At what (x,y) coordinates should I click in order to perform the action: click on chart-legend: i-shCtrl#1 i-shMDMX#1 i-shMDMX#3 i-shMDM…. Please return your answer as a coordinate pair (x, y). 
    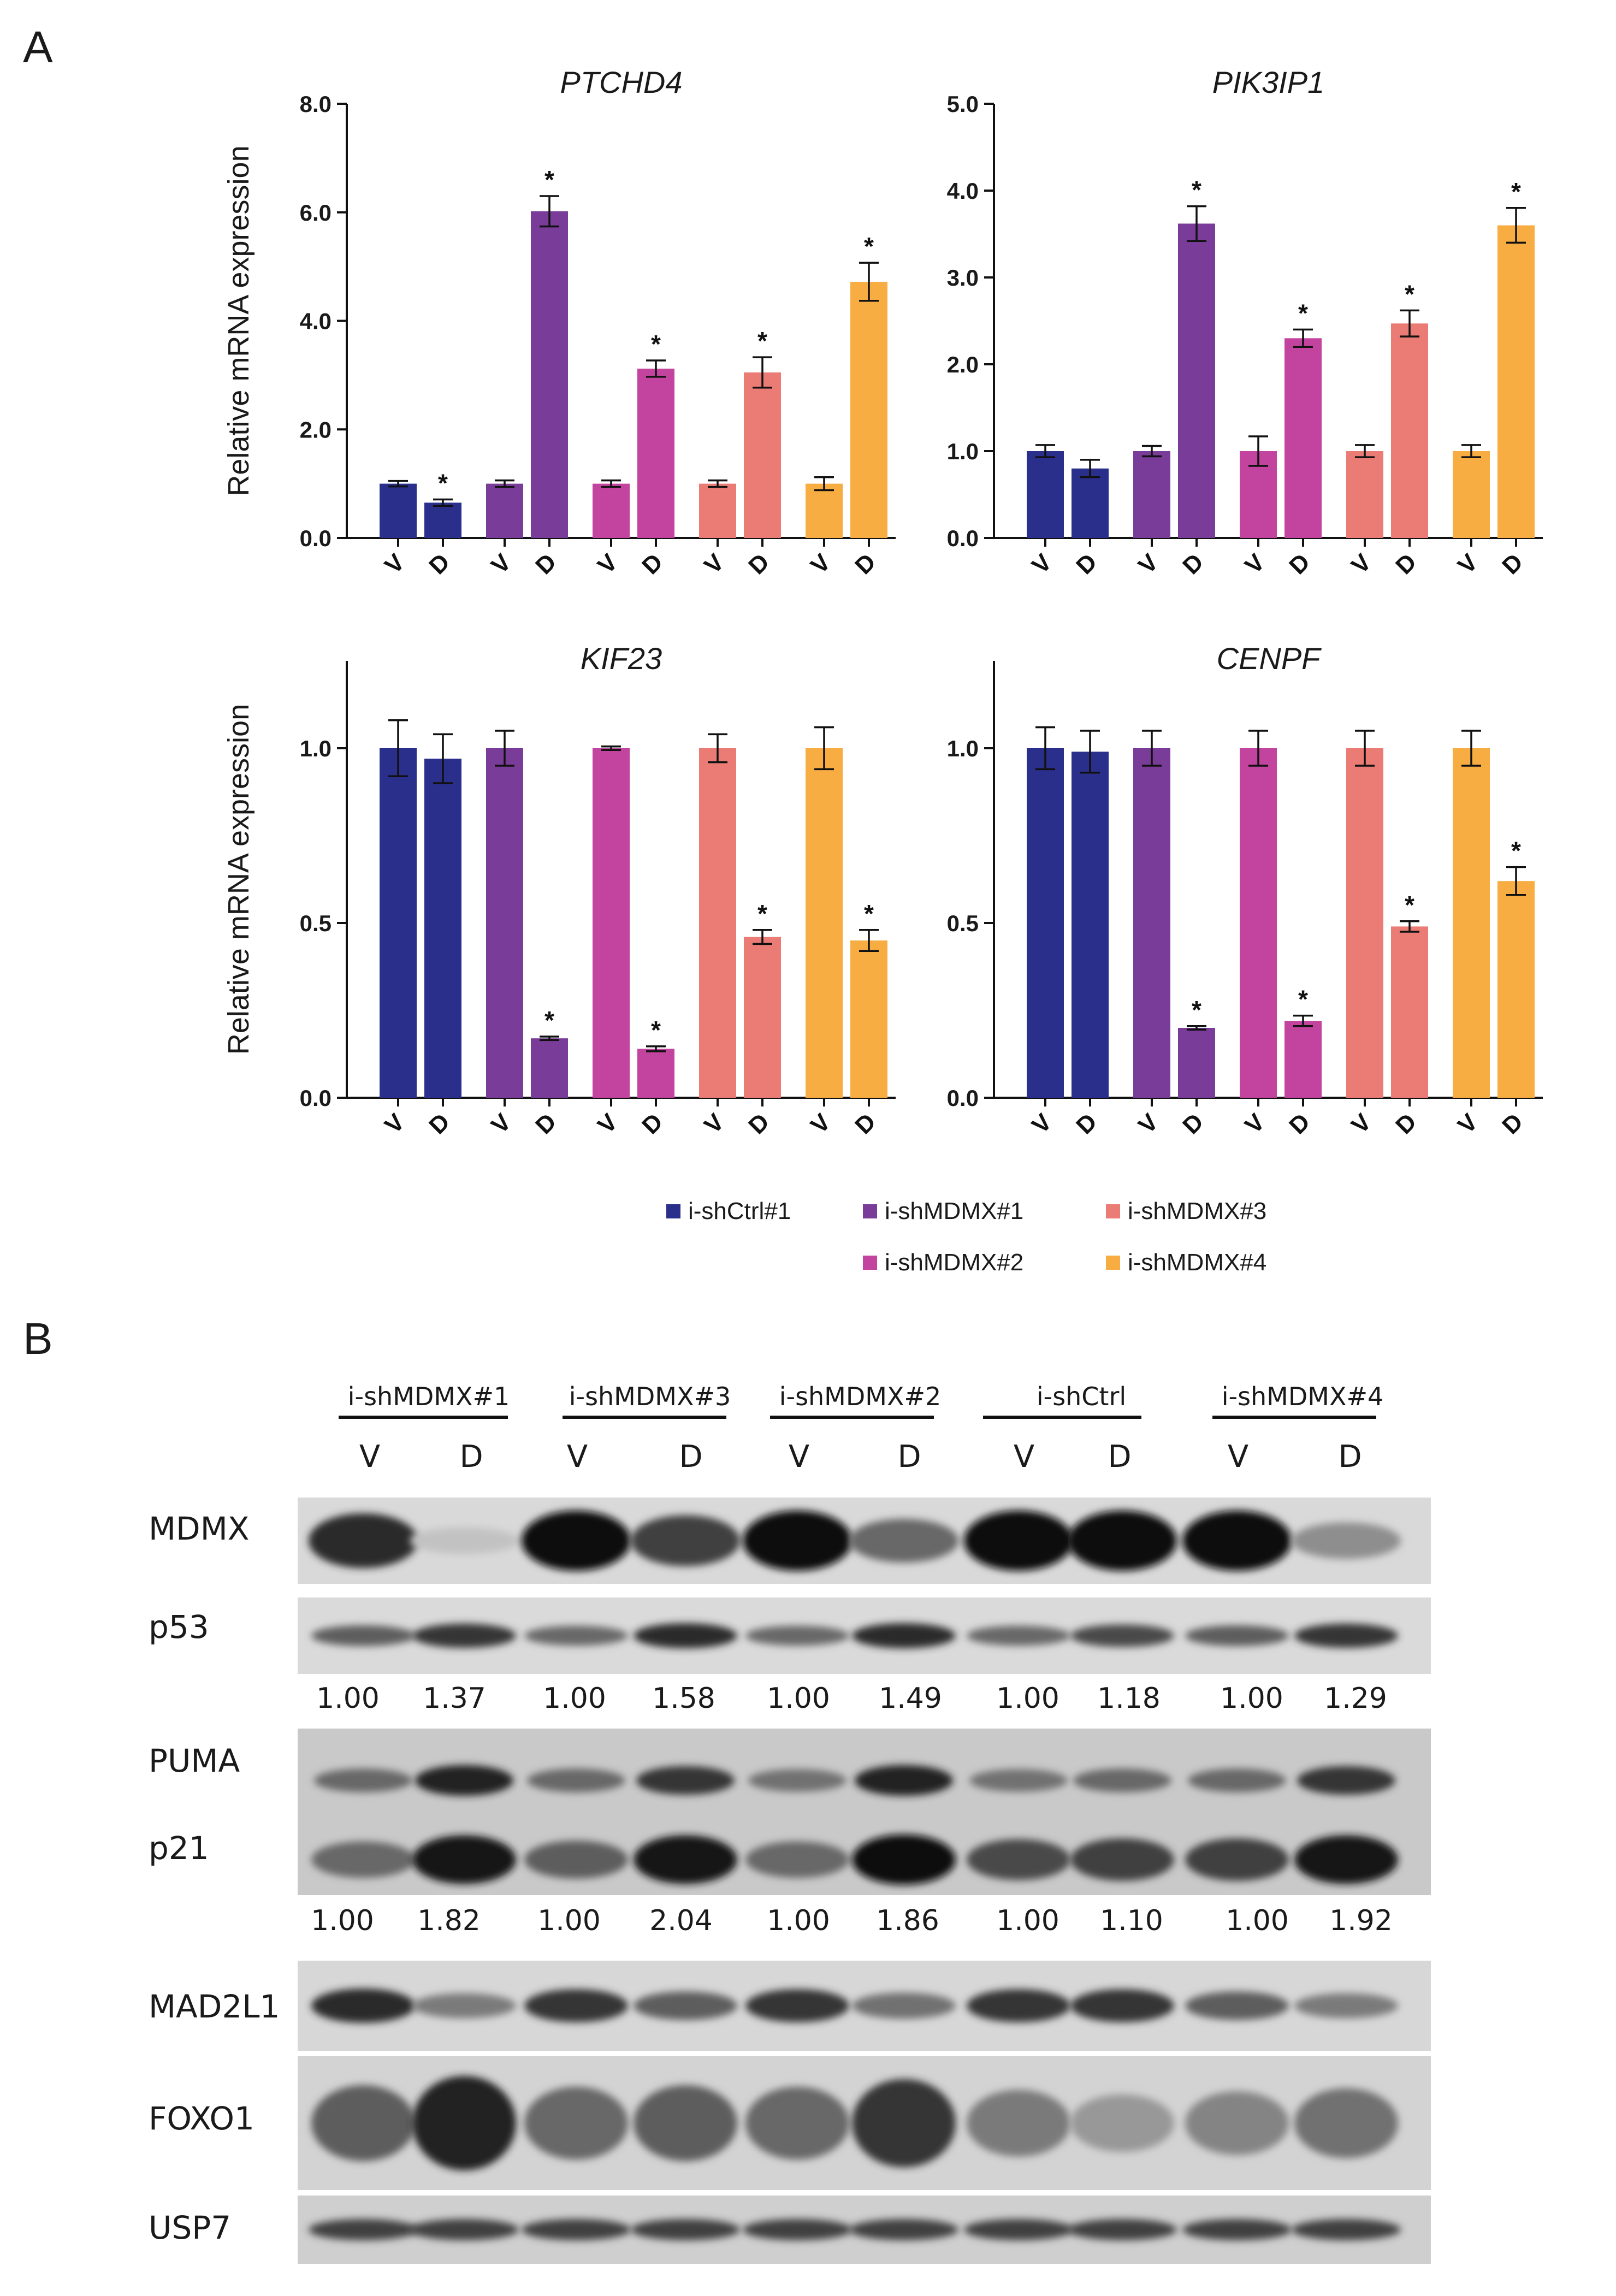
    Looking at the image, I should click on (1016, 1248).